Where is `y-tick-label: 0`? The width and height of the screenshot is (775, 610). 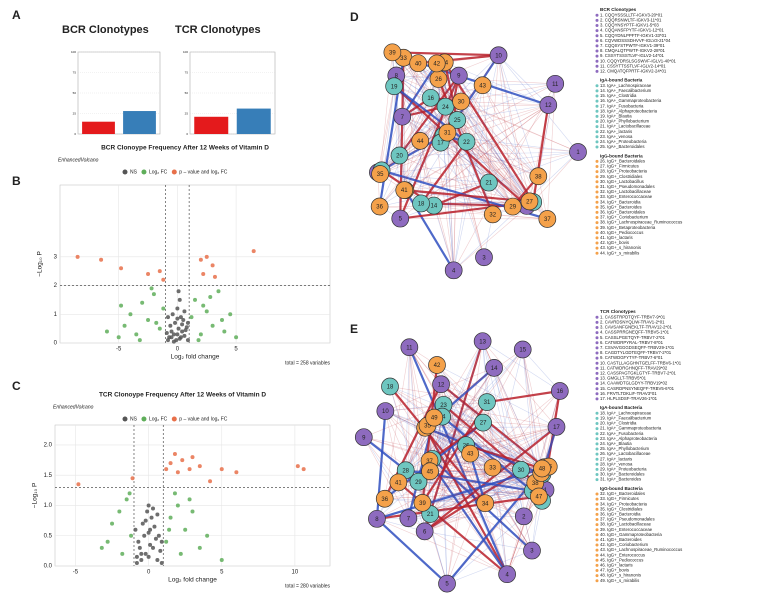 y-tick-label: 0 is located at coordinates (75, 134).